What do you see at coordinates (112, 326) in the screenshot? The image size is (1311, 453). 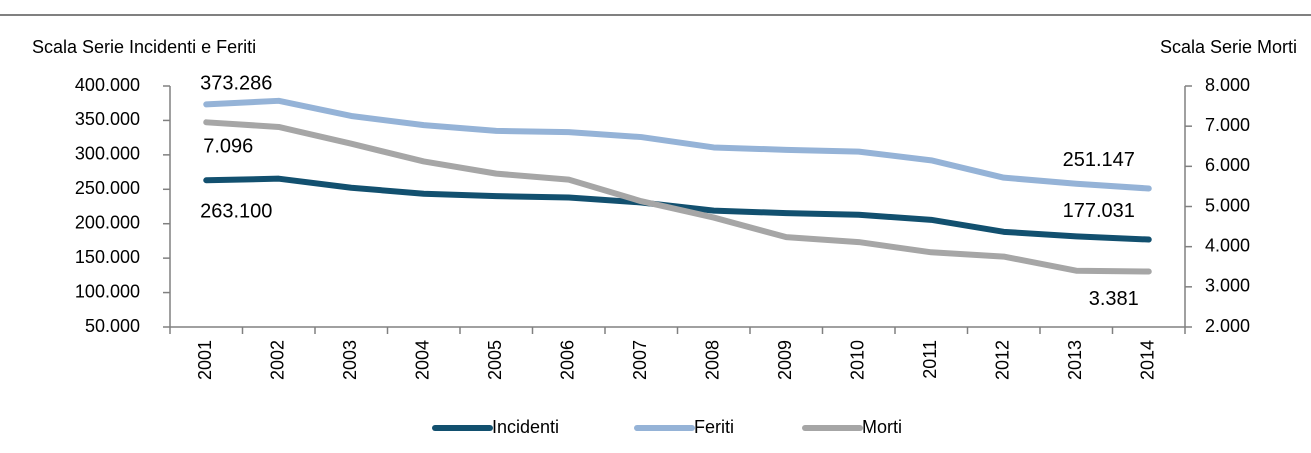 I see `y-tick-label: 50.000` at bounding box center [112, 326].